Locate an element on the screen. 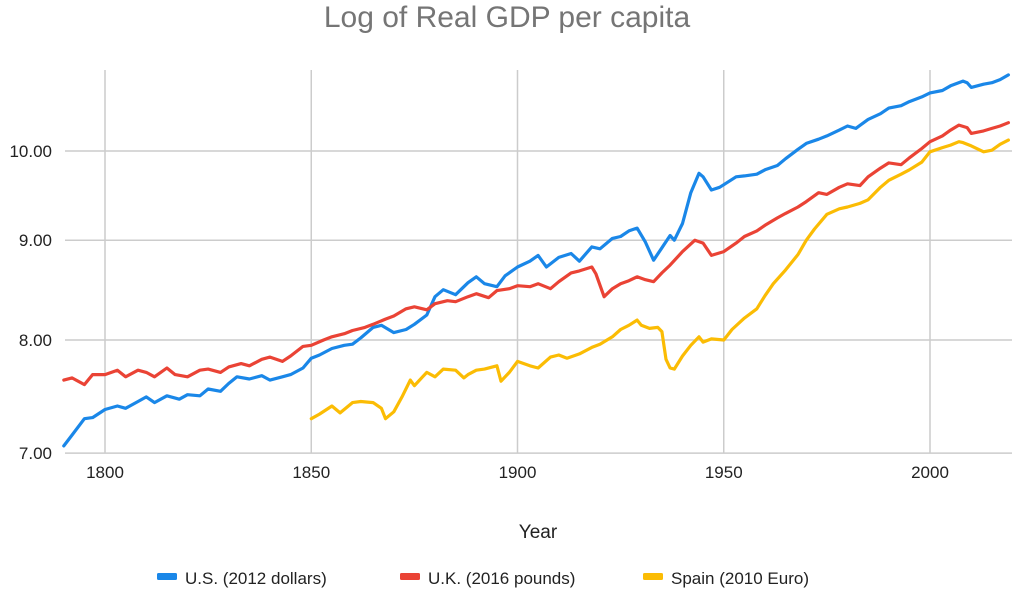  x-tick-label: 1800 is located at coordinates (105, 472).